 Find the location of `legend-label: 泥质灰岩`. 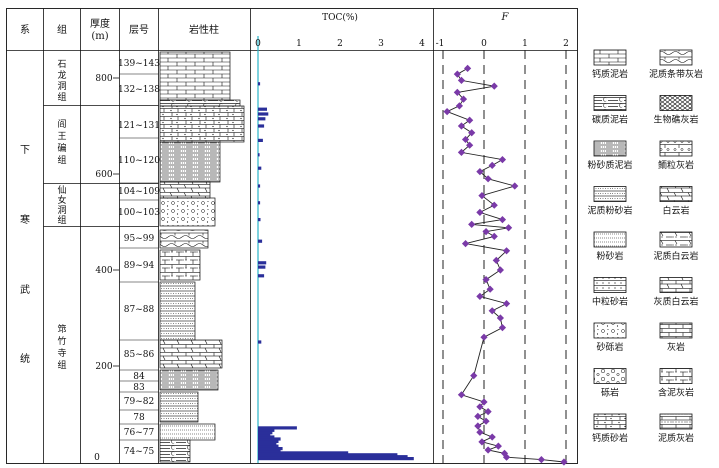

legend-label: 泥质灰岩 is located at coordinates (676, 438).